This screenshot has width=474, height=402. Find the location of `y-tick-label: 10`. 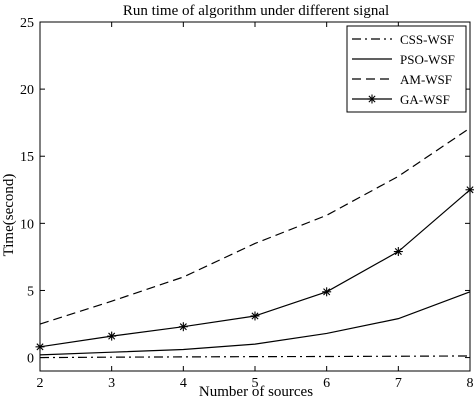

y-tick-label: 10 is located at coordinates (27, 224).